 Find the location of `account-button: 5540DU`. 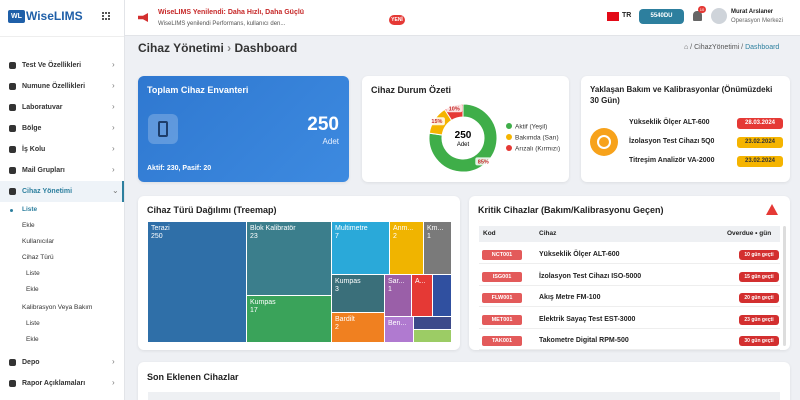

account-button: 5540DU is located at coordinates (661, 16).